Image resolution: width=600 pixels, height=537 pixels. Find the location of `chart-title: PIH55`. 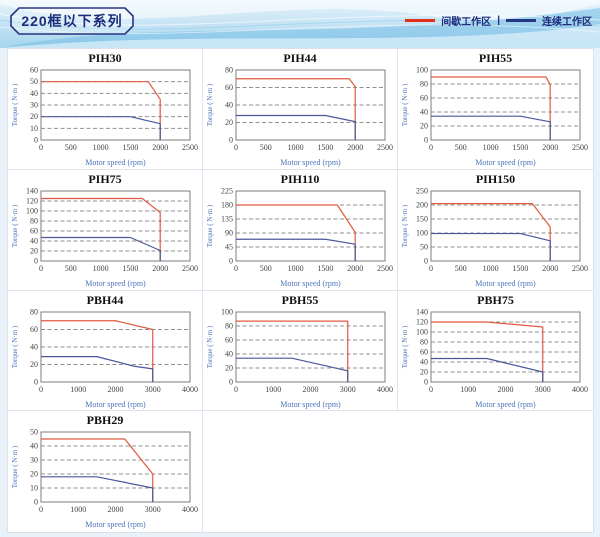

chart-title: PIH55 is located at coordinates (495, 58).